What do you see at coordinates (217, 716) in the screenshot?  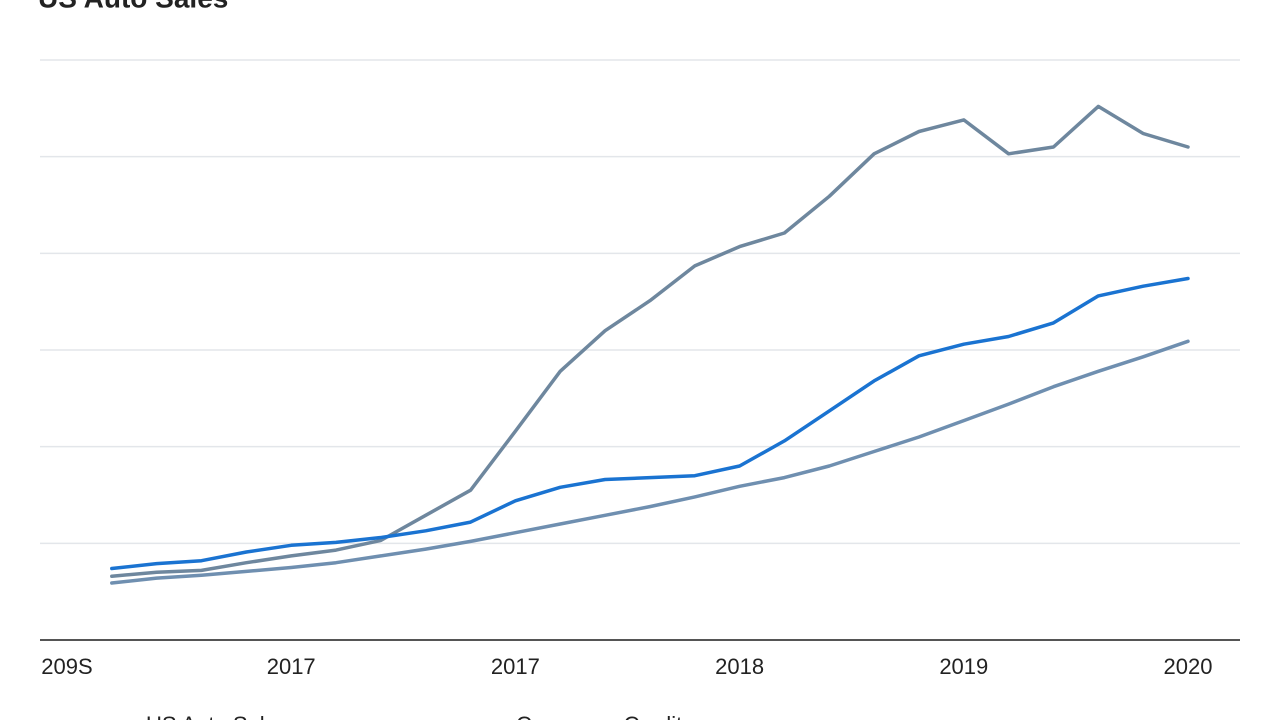 I see `legend-label: US Auto Sales` at bounding box center [217, 716].